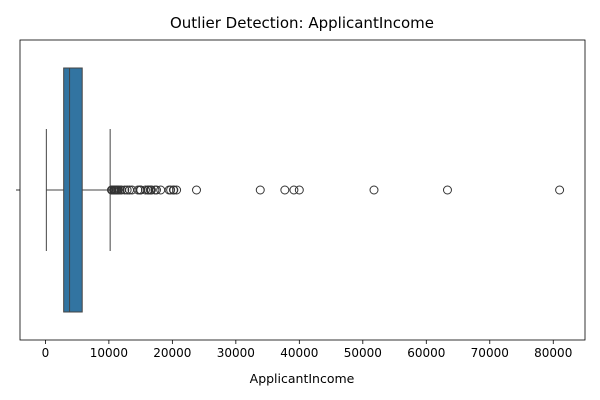  What do you see at coordinates (109, 353) in the screenshot?
I see `x-tick-label: 10000` at bounding box center [109, 353].